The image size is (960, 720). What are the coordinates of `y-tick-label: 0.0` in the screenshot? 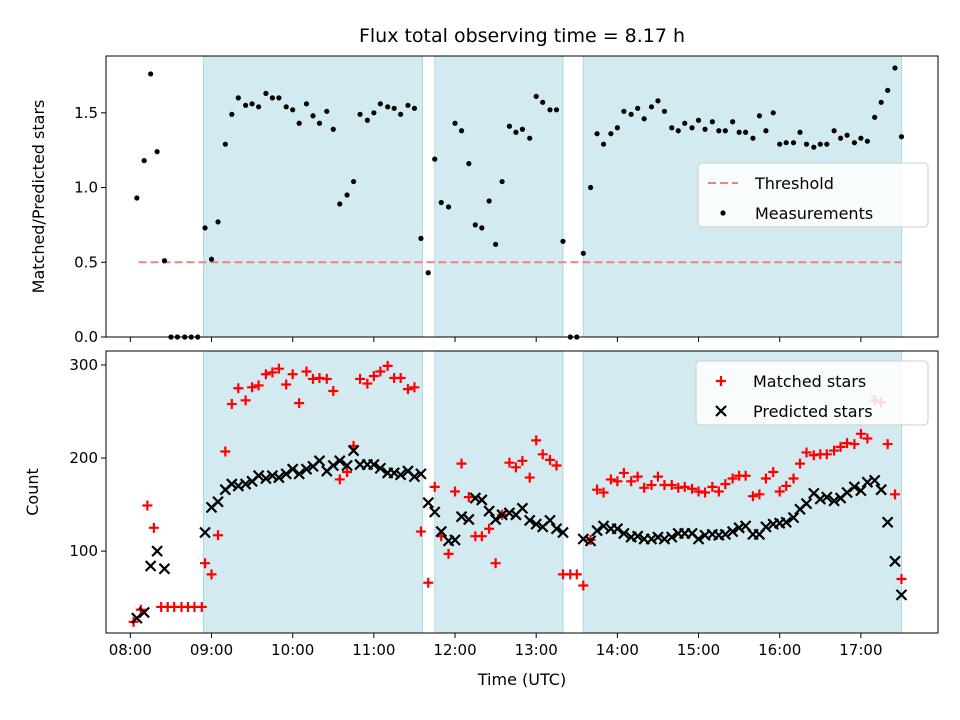 It's located at (86, 337).